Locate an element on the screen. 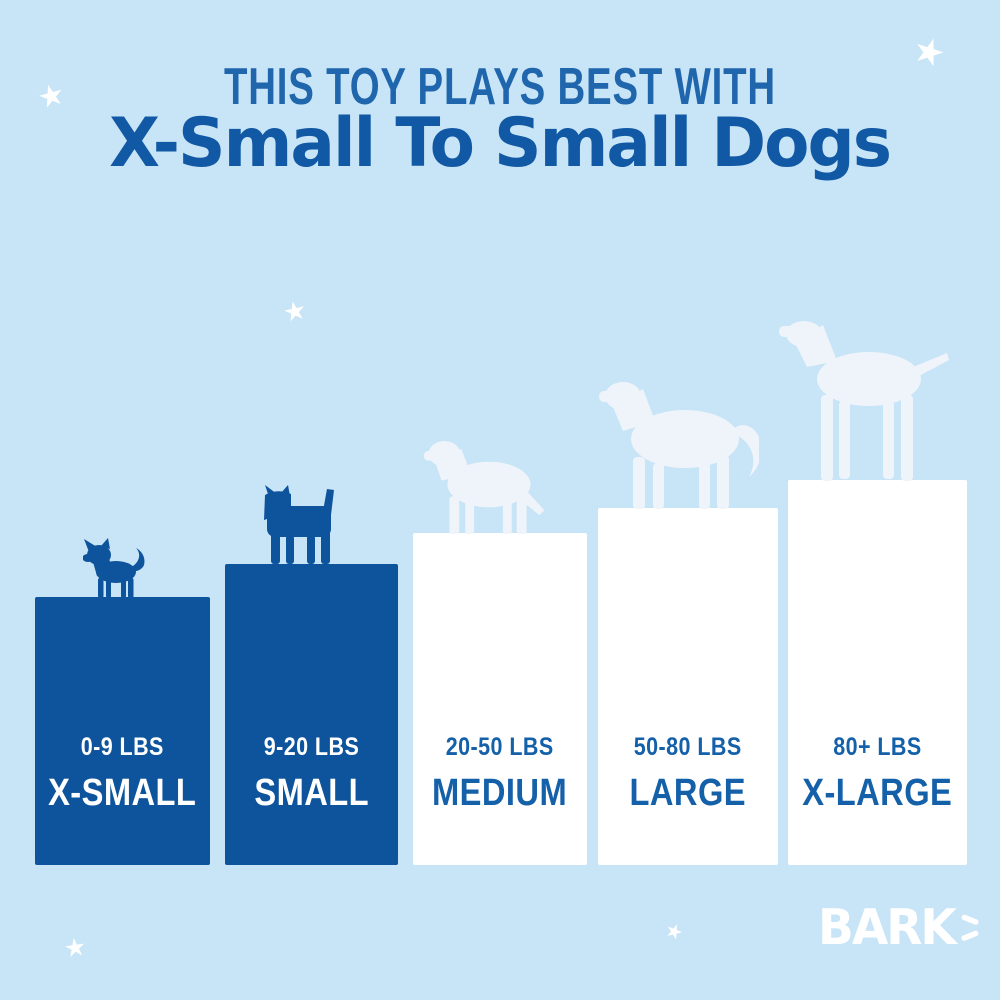 This screenshot has width=1000, height=1000. size-name-text: SMALL is located at coordinates (311, 793).